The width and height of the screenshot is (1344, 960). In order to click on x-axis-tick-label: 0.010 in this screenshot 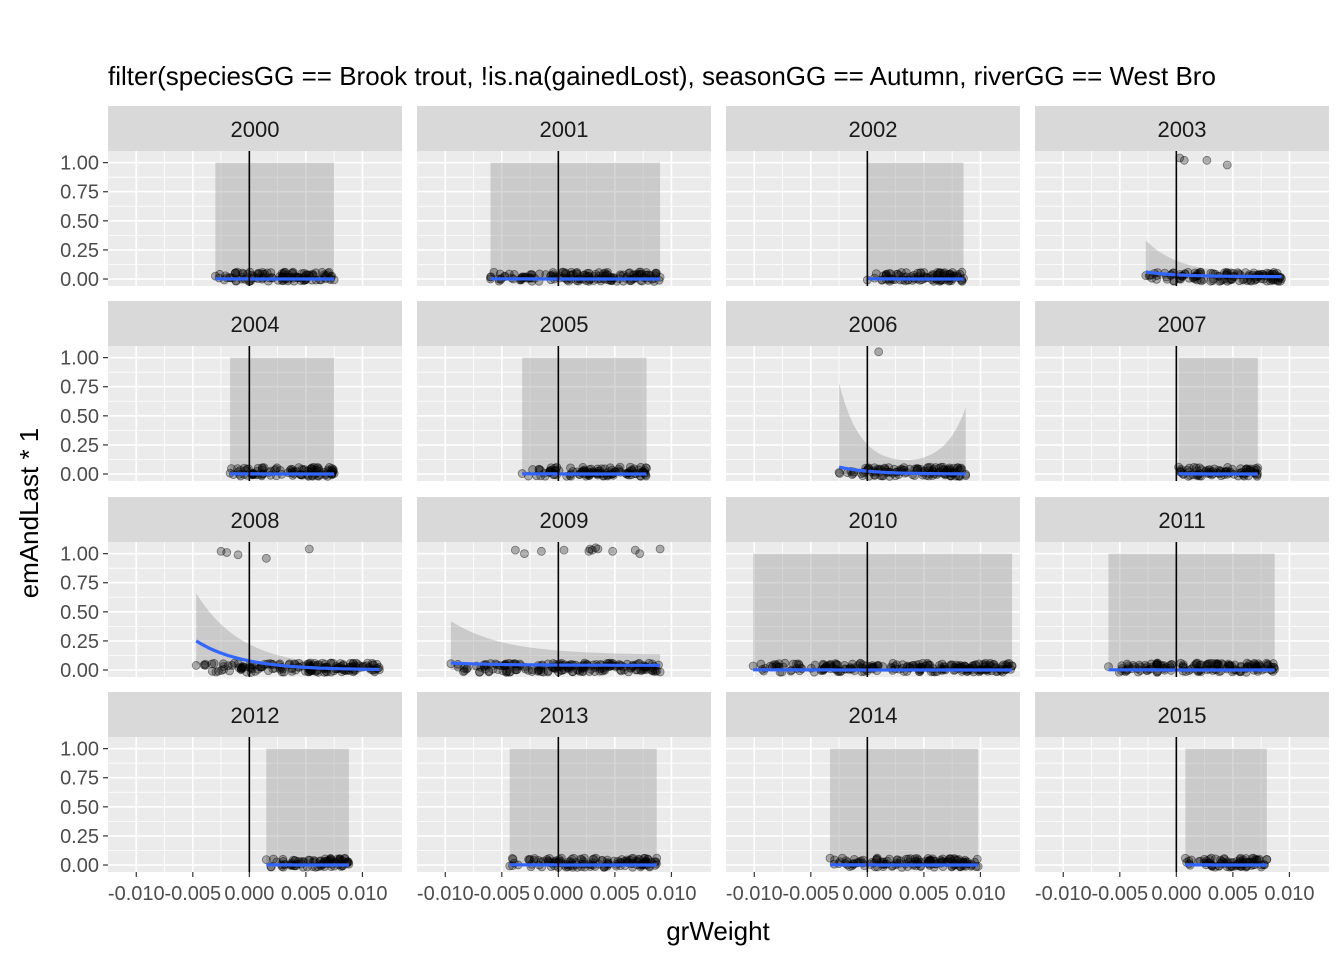, I will do `click(362, 894)`.